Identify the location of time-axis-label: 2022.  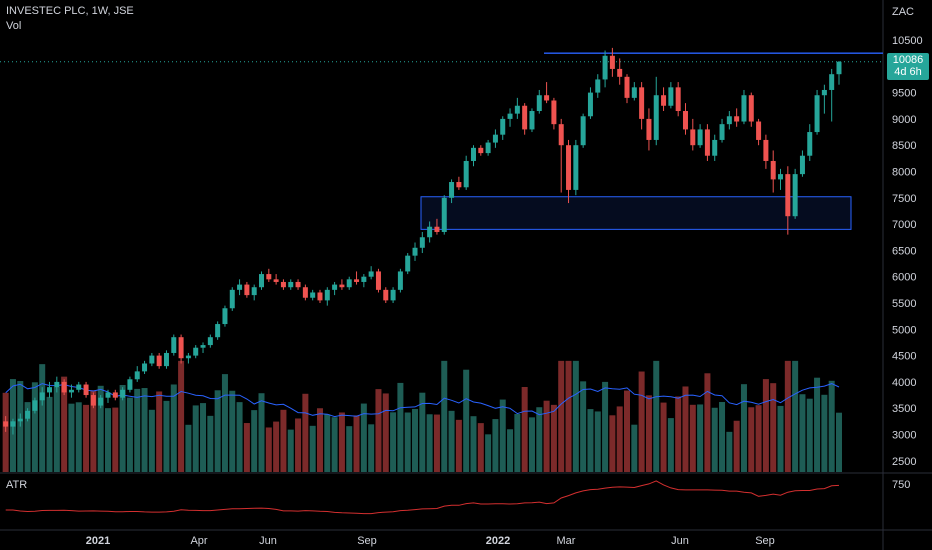
(498, 541).